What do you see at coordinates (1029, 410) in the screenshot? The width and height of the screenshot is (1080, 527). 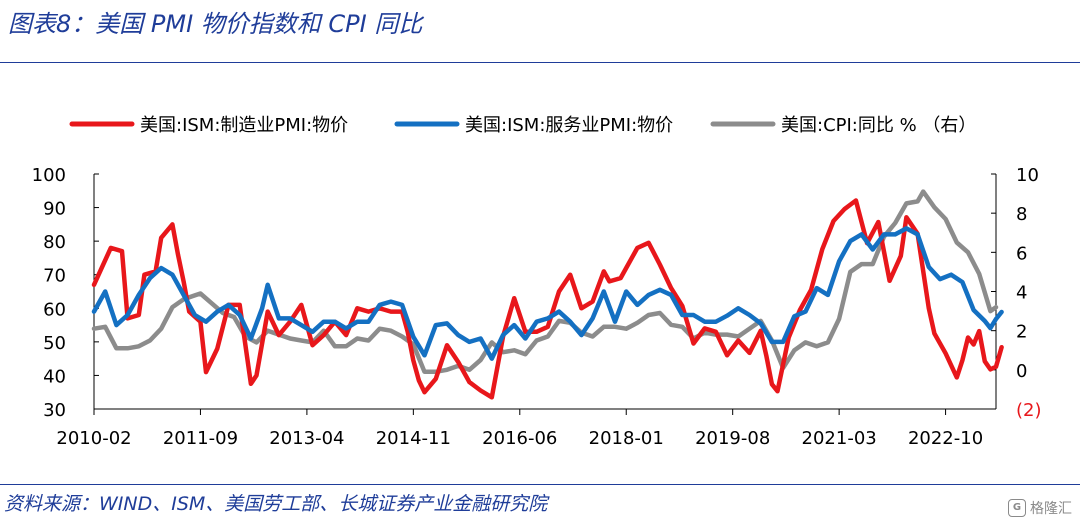 I see `right-tick-label: (2)` at bounding box center [1029, 410].